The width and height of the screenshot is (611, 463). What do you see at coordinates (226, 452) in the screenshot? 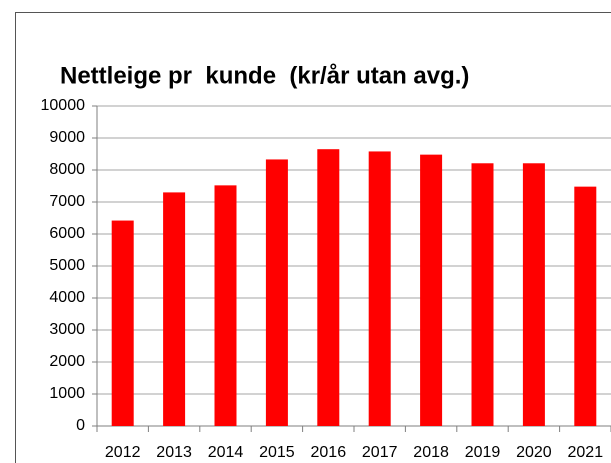
I see `x-tick-label: 2014` at bounding box center [226, 452].